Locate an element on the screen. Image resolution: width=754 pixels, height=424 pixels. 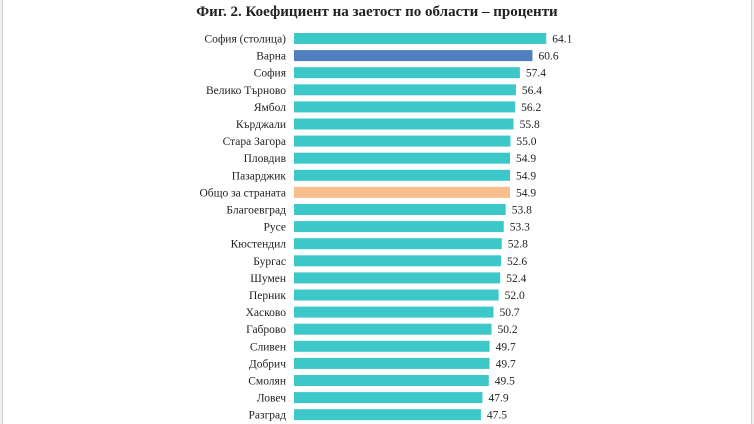
value-label: 50.7 is located at coordinates (510, 313).